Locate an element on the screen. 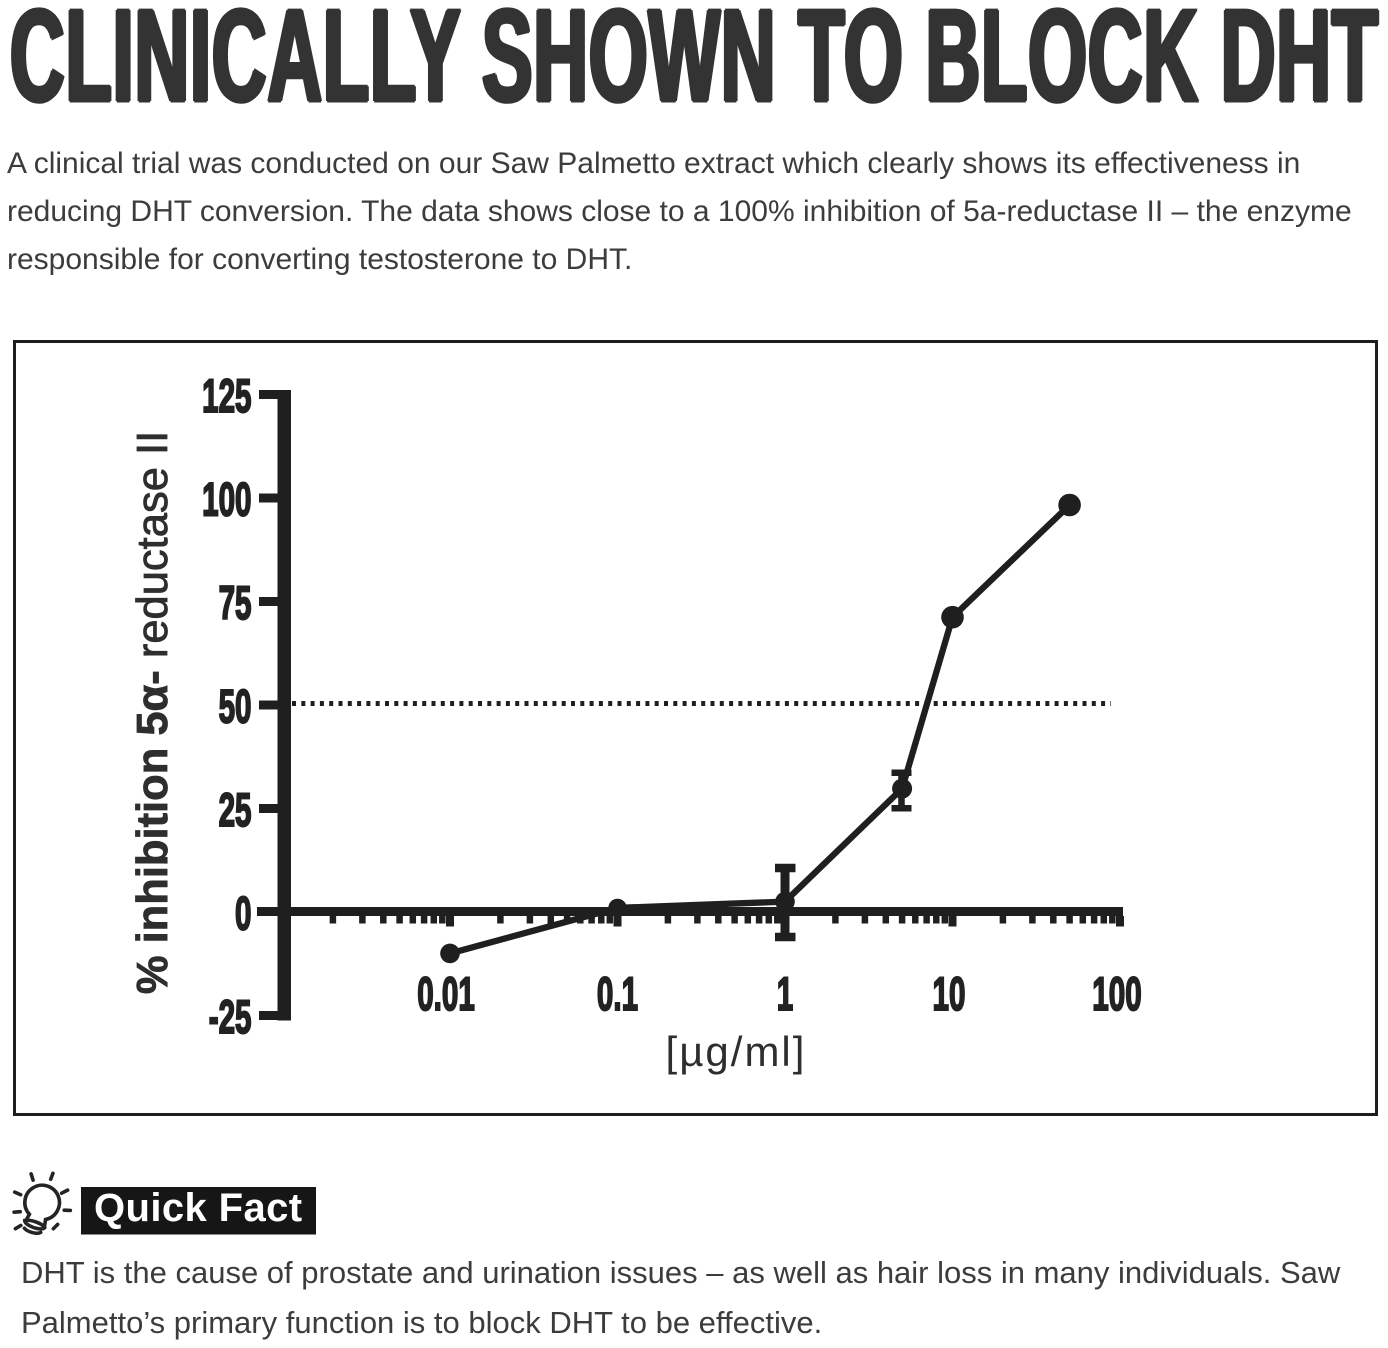  svg-text: 10 is located at coordinates (949, 994).